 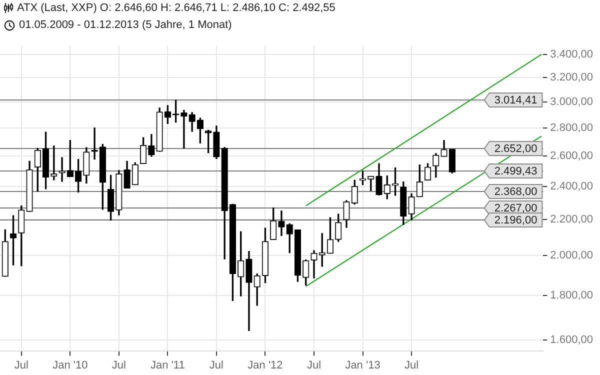 I want to click on y-tick-label: 2.200,00, so click(x=572, y=219).